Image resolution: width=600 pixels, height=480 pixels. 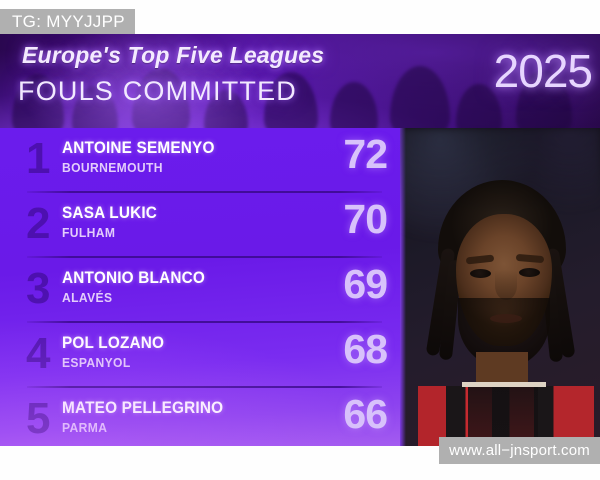 I want to click on row-rank: 4, so click(x=38, y=353).